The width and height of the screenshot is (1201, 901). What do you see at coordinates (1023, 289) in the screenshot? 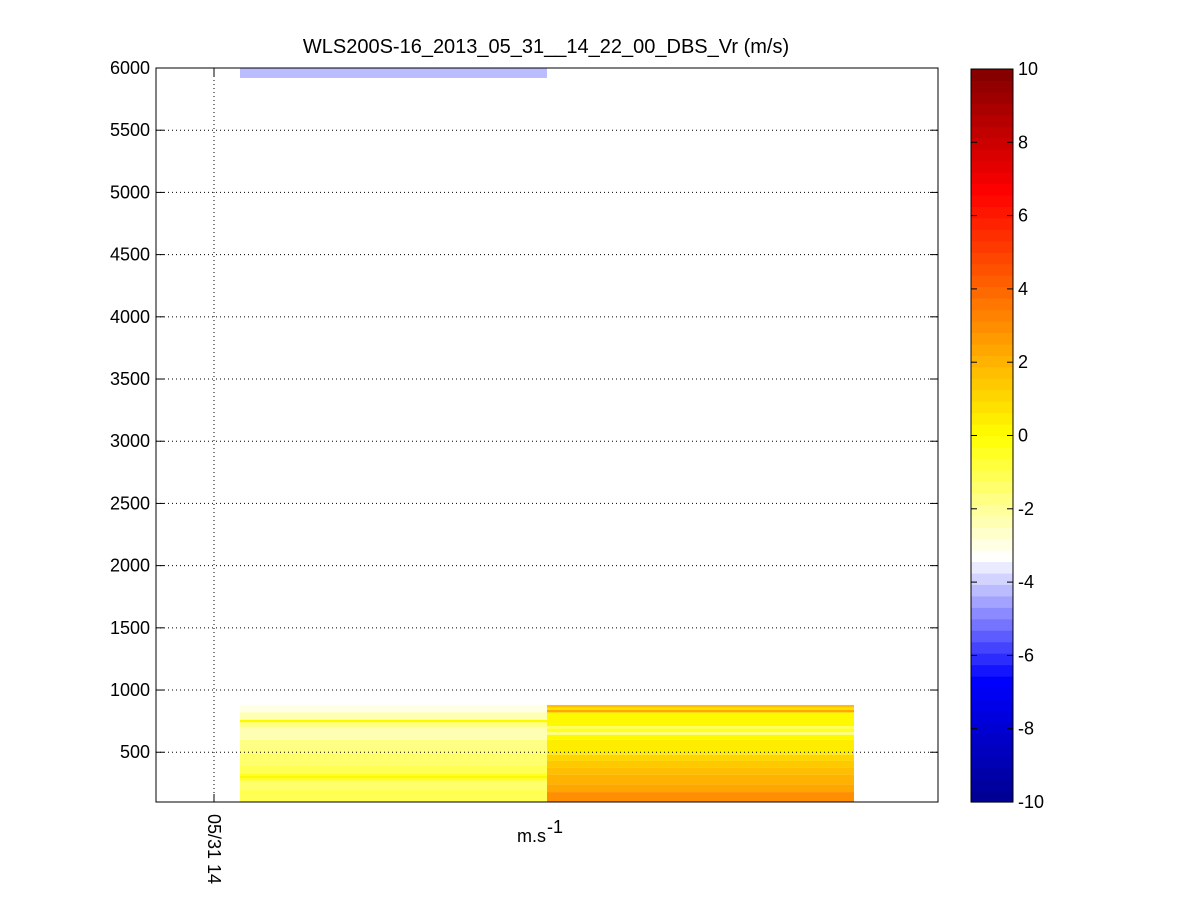
I see `colorbar-tick-label: 4` at bounding box center [1023, 289].